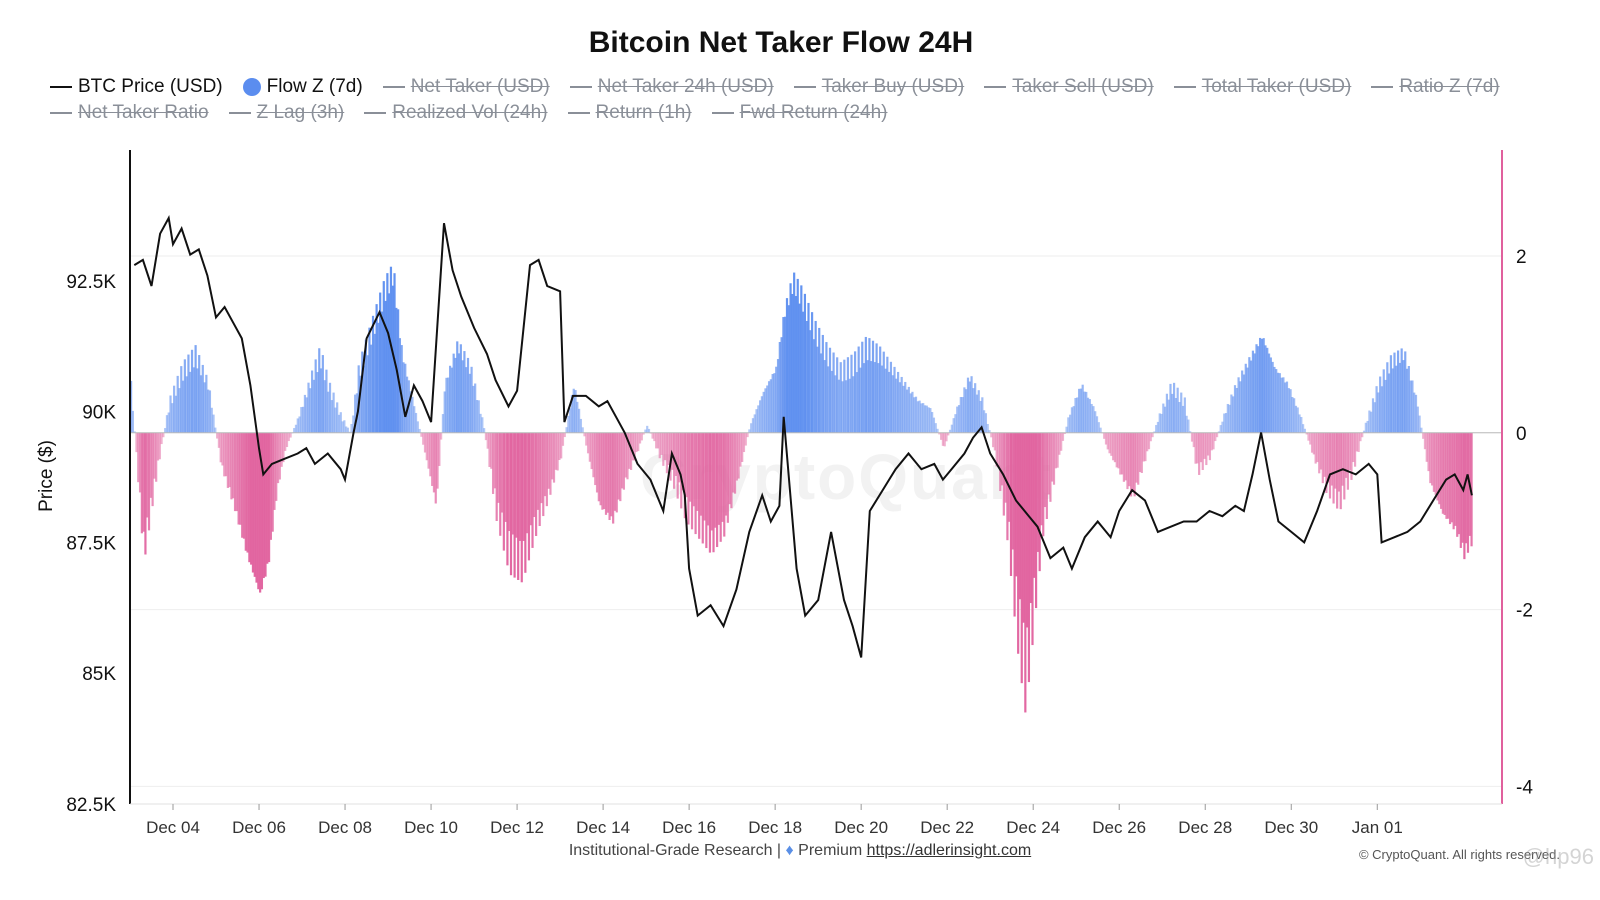 The height and width of the screenshot is (900, 1600). I want to click on legend-label: Z Lag (3h), so click(300, 112).